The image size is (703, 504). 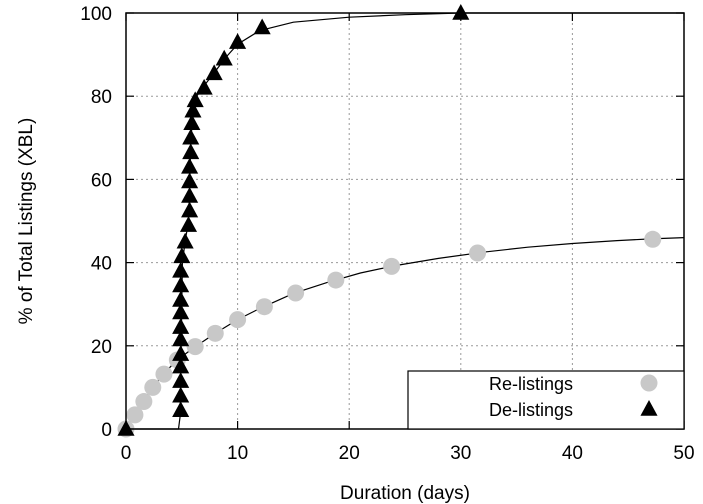 I want to click on legend-box, so click(x=546, y=400).